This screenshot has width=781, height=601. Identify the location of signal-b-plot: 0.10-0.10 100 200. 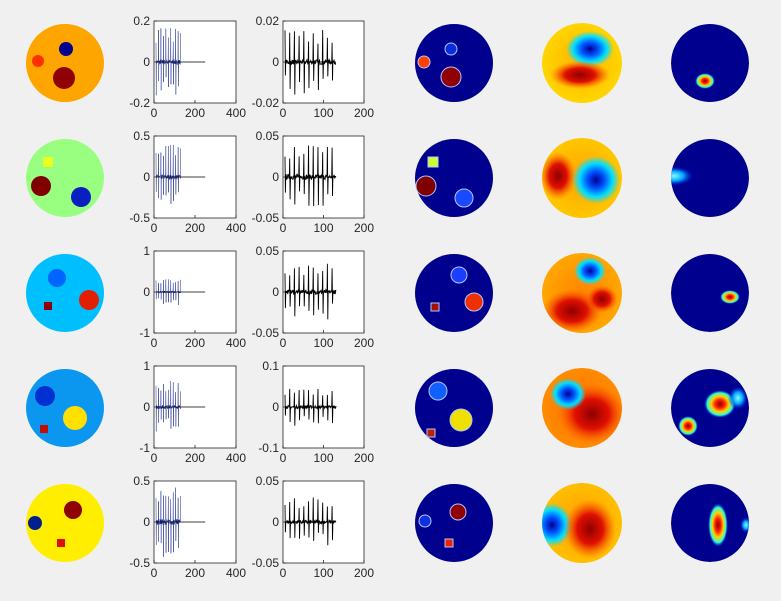
(316, 412).